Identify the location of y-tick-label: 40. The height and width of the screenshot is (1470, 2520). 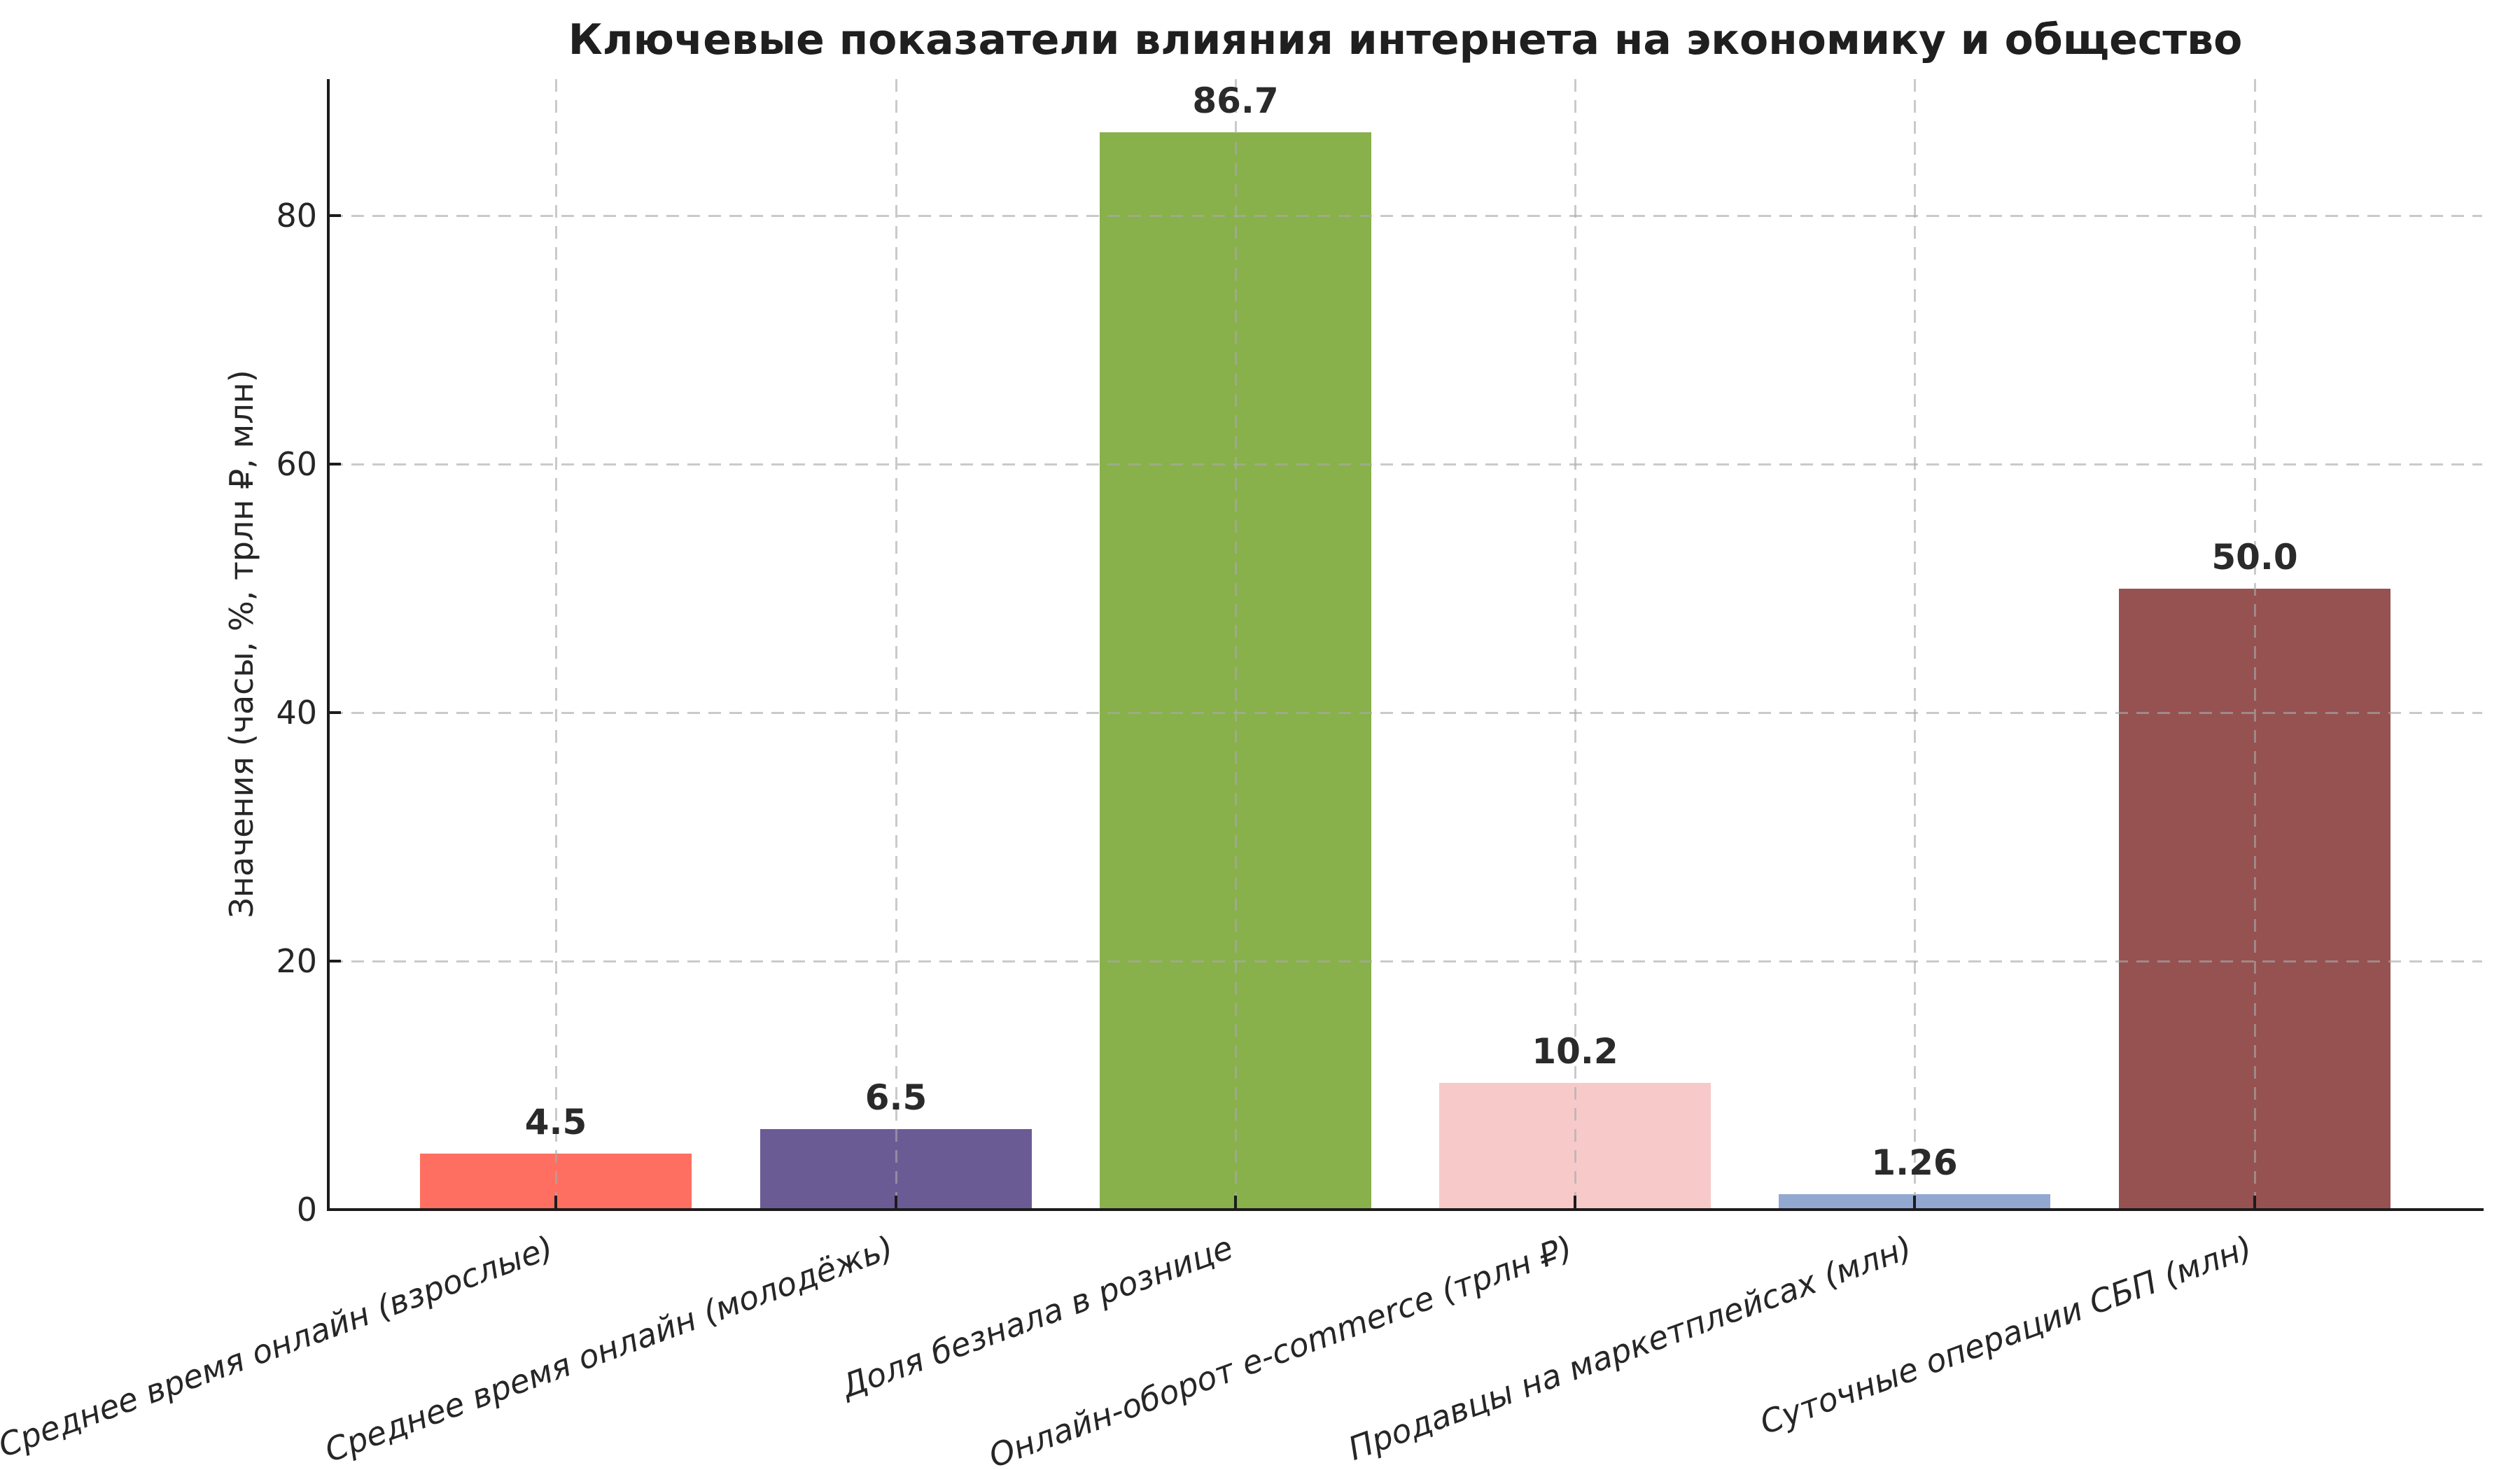
(296, 713).